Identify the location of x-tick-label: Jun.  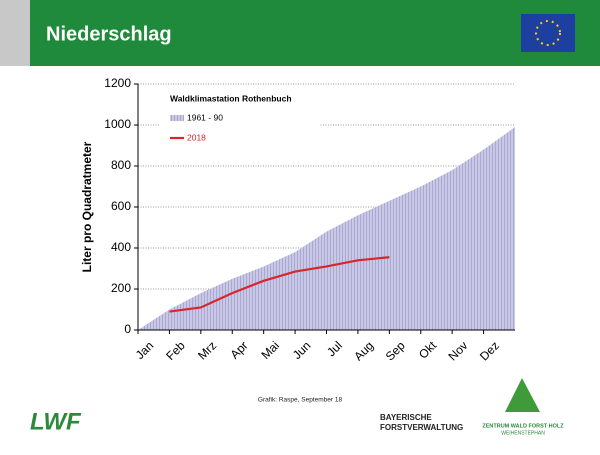
(302, 350).